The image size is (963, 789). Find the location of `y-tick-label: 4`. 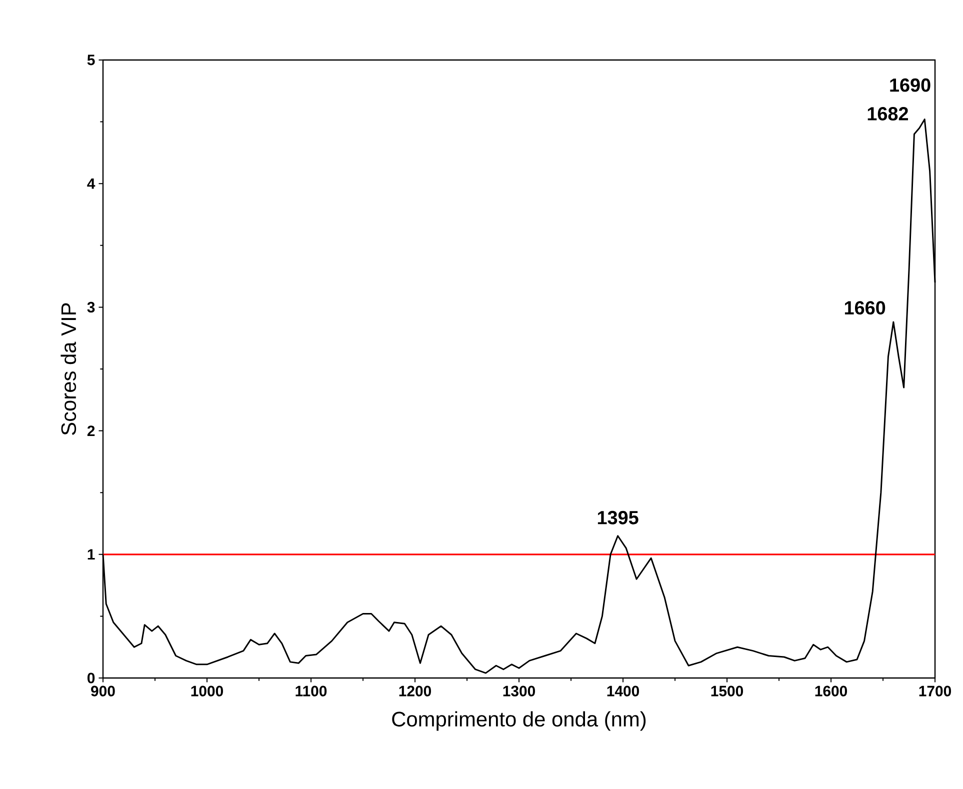

y-tick-label: 4 is located at coordinates (91, 183).